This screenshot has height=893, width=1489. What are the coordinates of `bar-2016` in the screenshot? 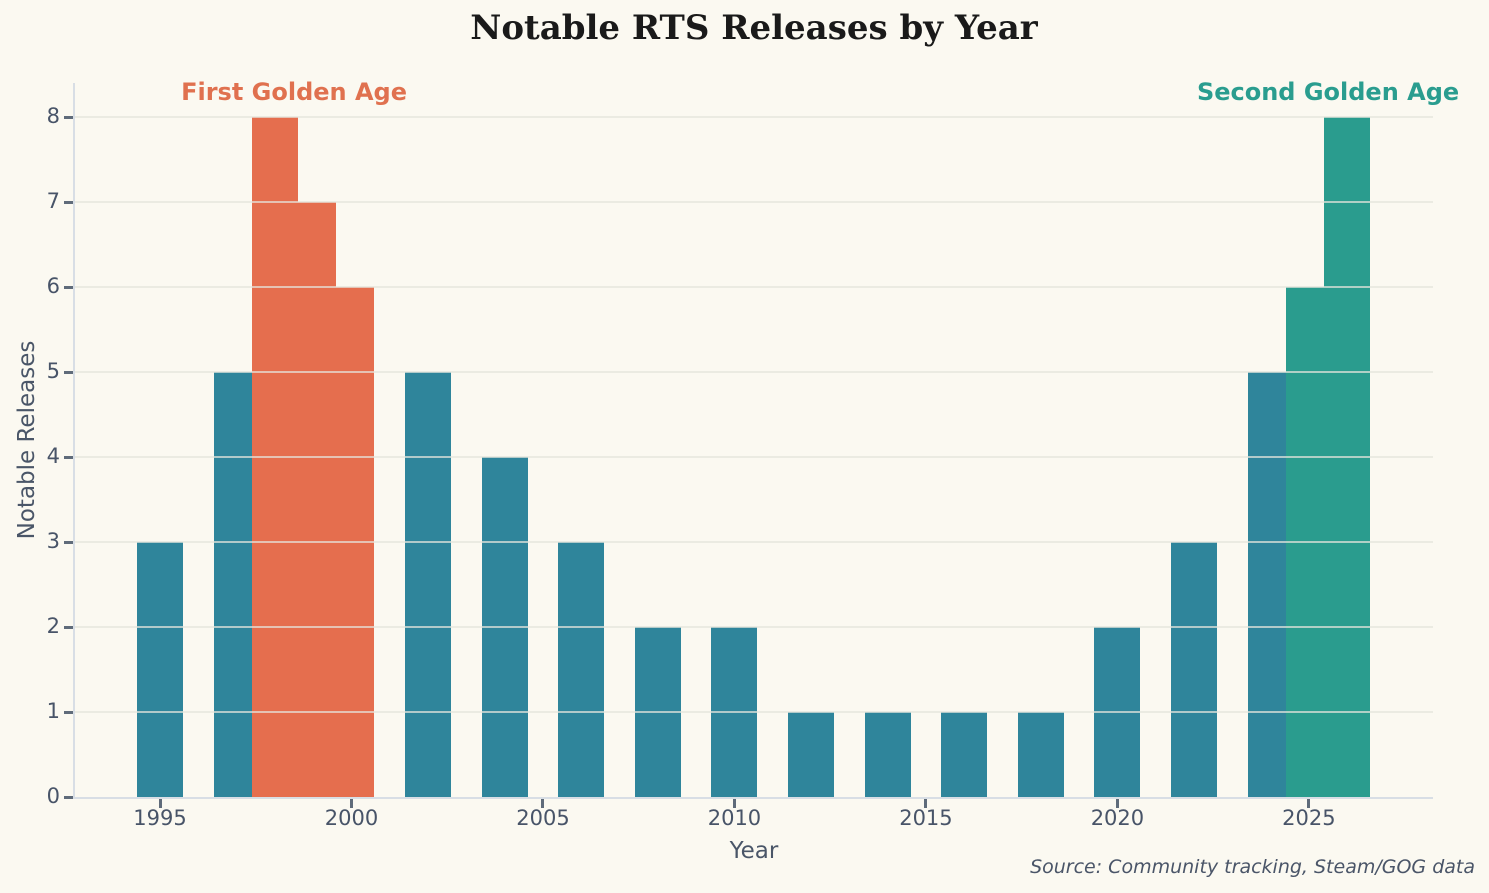 It's located at (964, 754).